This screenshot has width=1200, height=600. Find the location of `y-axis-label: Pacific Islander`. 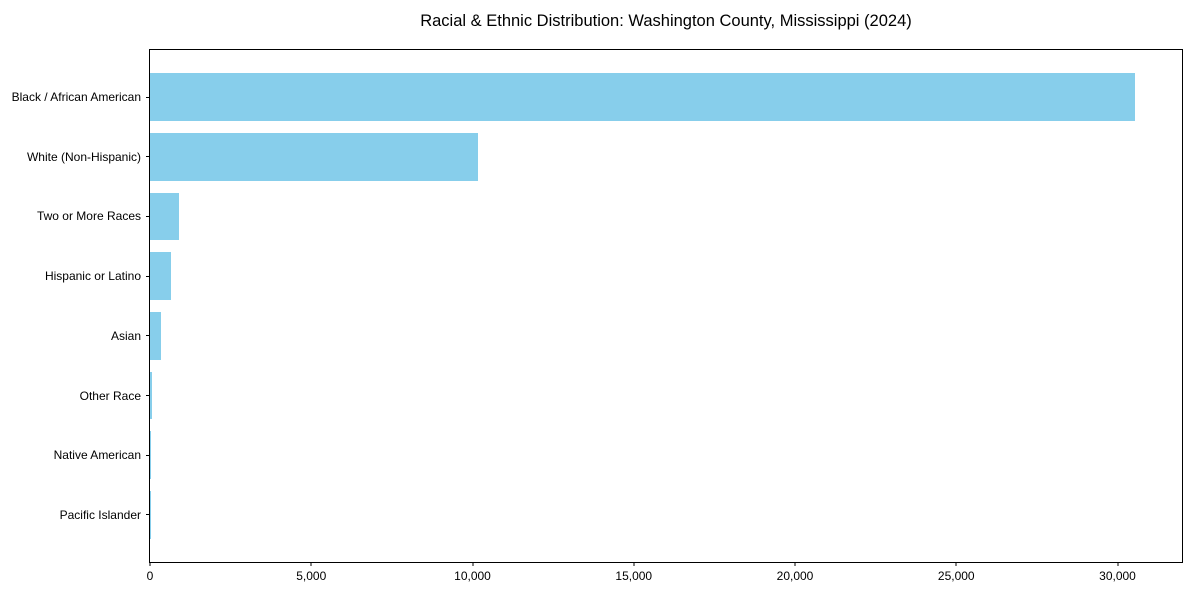

y-axis-label: Pacific Islander is located at coordinates (100, 514).